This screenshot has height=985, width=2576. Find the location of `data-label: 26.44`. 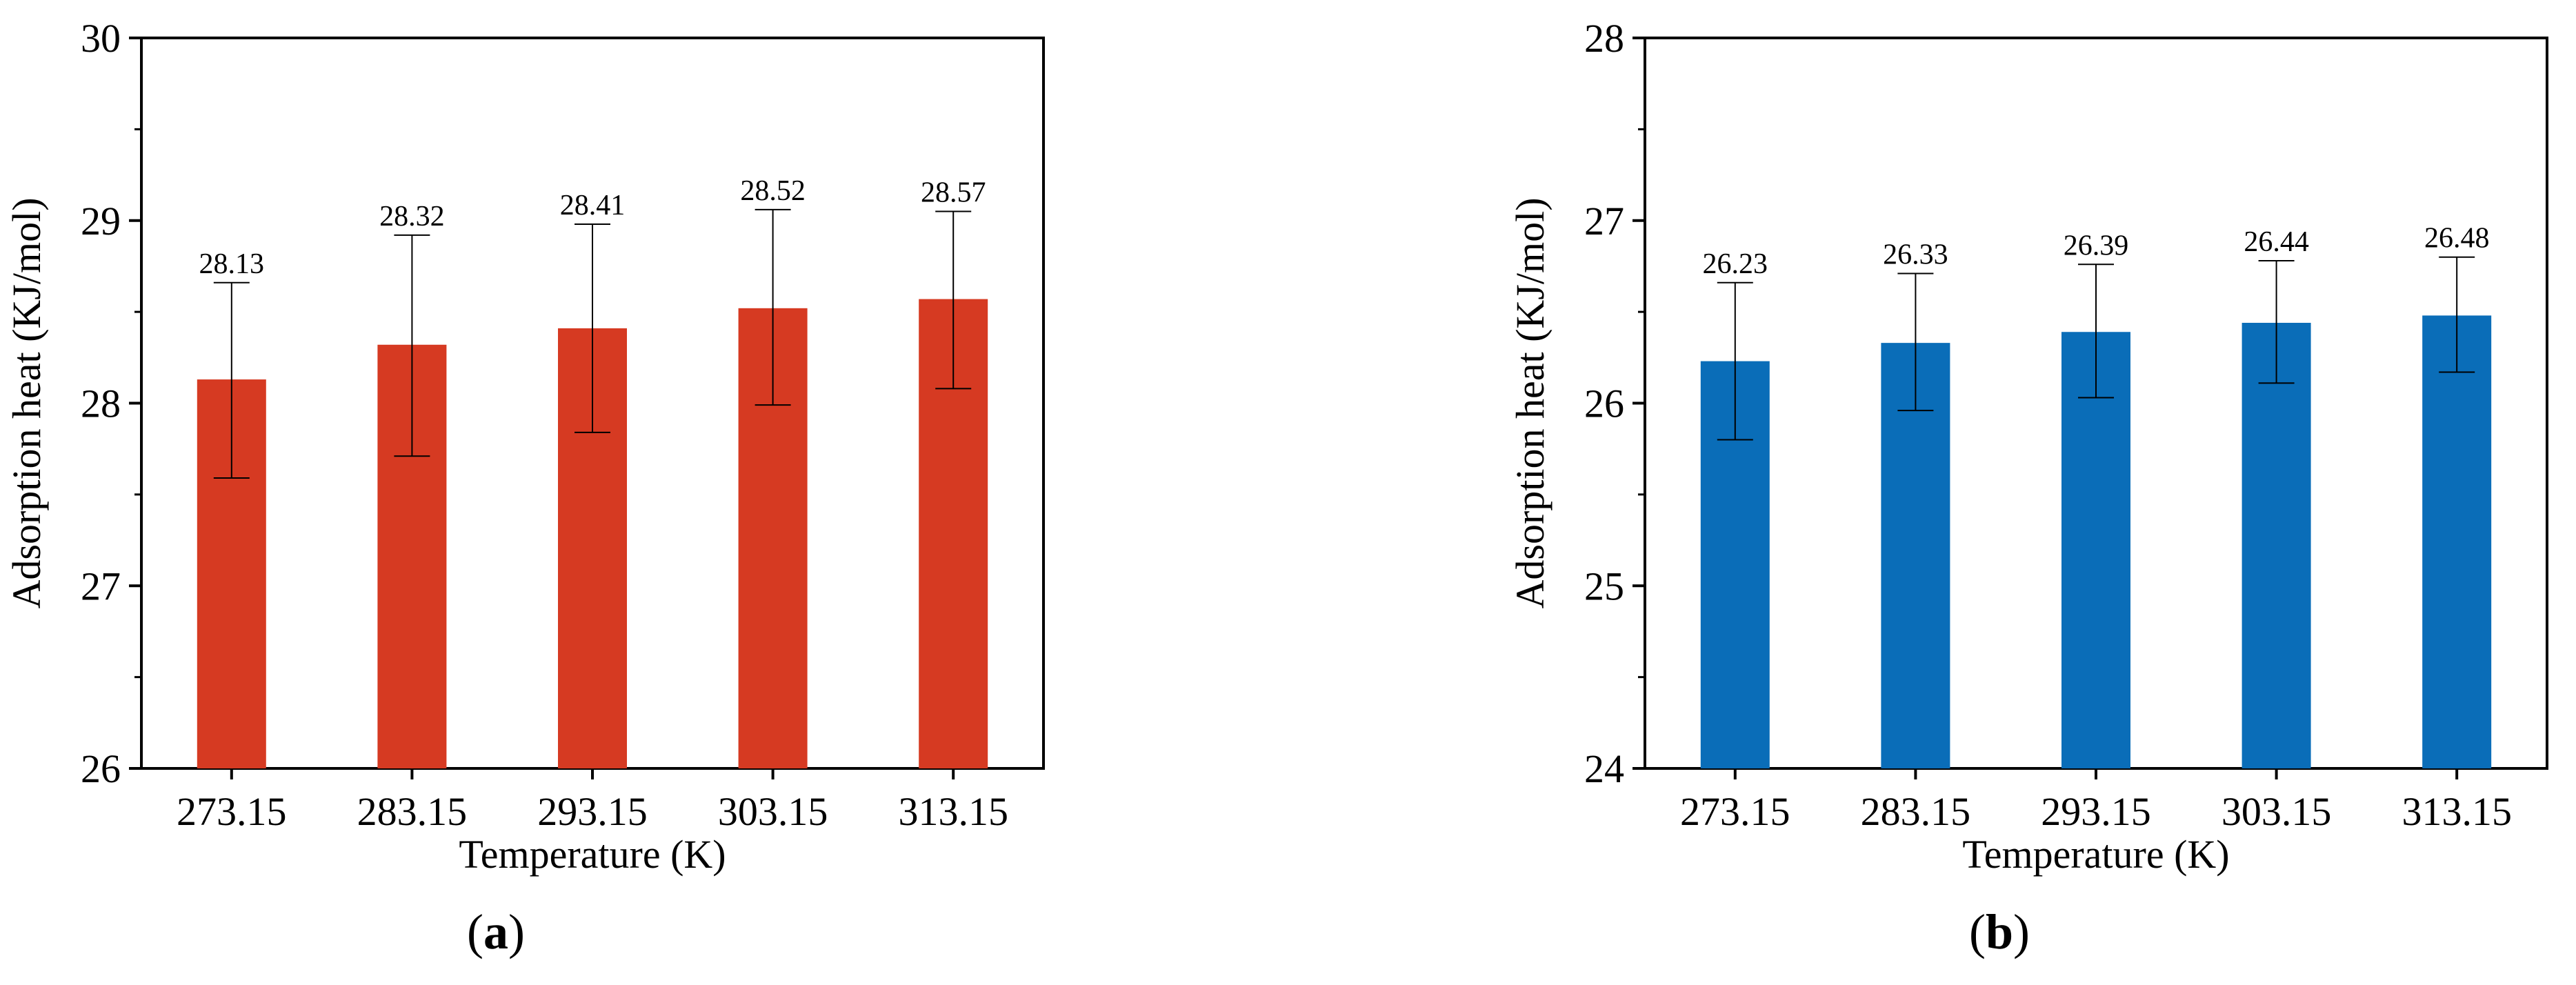

data-label: 26.44 is located at coordinates (2276, 242).